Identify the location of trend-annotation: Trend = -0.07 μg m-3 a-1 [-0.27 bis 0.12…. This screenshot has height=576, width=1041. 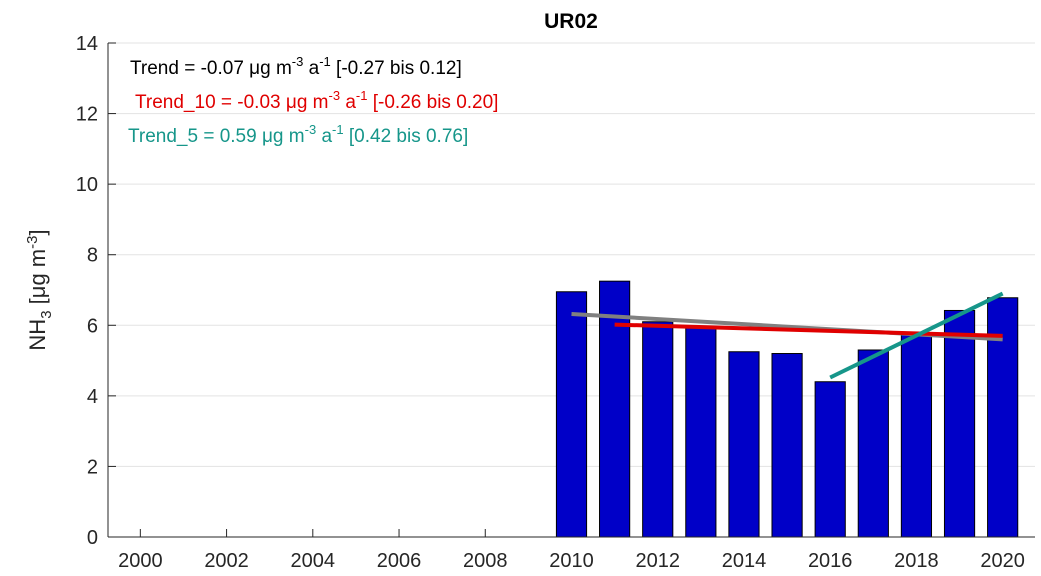
(296, 66).